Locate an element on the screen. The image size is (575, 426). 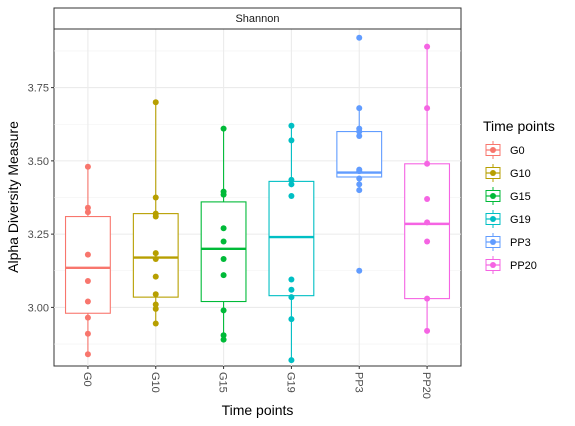
x-tick-label: G0 is located at coordinates (87, 379).